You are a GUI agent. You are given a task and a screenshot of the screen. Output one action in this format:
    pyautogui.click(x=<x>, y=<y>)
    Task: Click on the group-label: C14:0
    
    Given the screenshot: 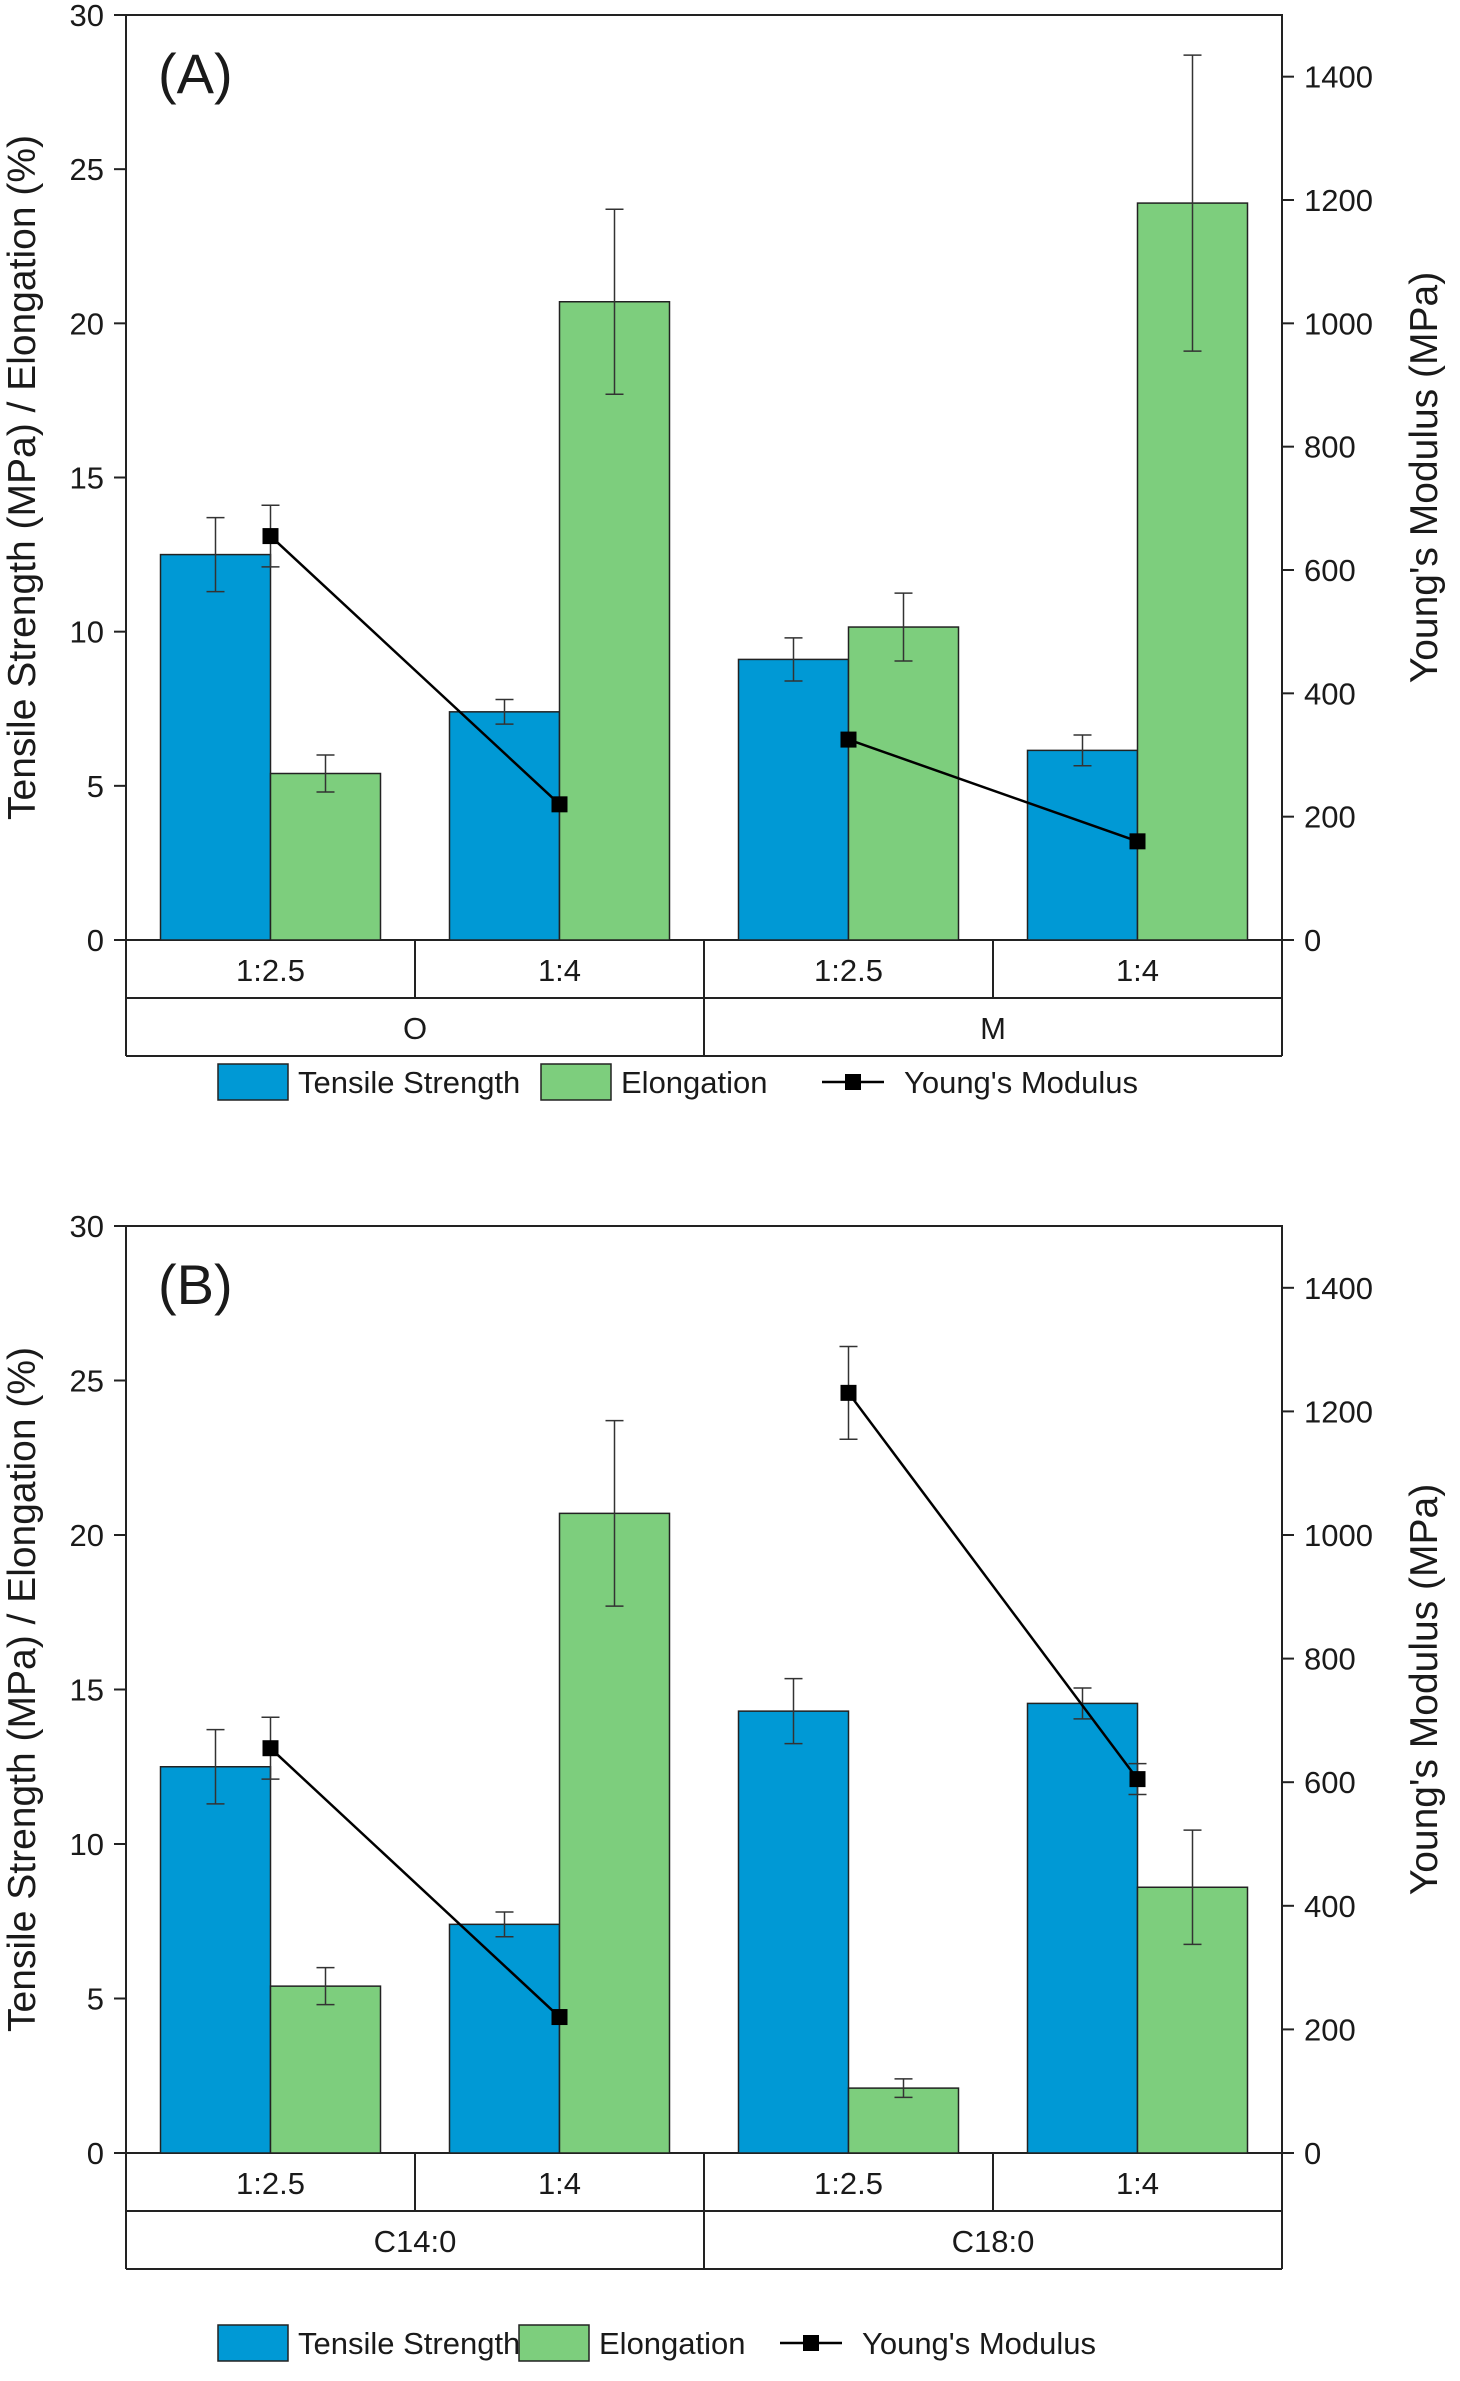 What is the action you would take?
    pyautogui.click(x=415, y=2241)
    